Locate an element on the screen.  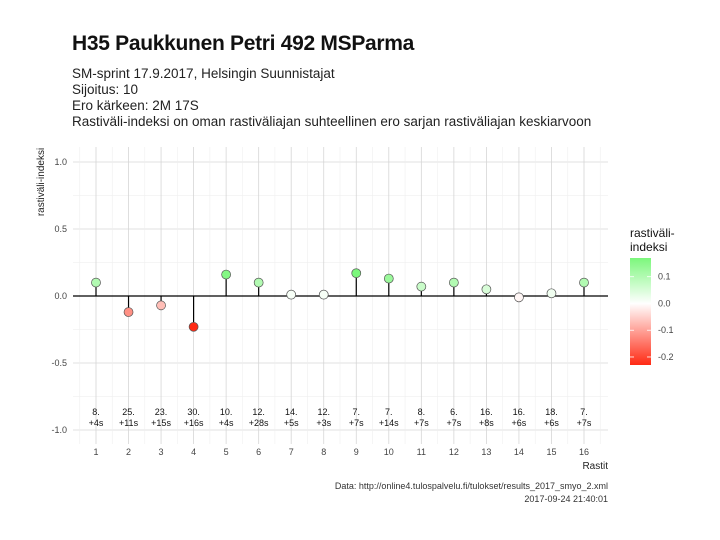
x-tick-label: 5 is located at coordinates (226, 452).